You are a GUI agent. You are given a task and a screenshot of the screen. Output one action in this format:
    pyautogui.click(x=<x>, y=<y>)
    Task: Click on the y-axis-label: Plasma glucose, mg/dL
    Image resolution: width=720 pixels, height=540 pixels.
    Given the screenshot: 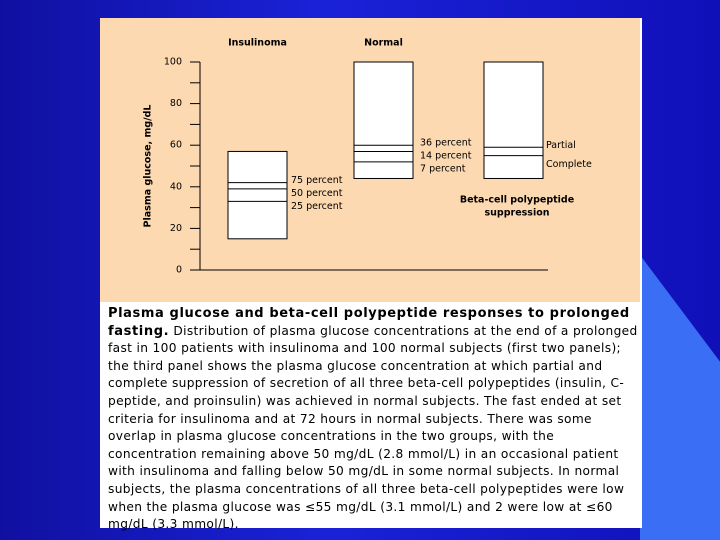 What is the action you would take?
    pyautogui.click(x=148, y=166)
    